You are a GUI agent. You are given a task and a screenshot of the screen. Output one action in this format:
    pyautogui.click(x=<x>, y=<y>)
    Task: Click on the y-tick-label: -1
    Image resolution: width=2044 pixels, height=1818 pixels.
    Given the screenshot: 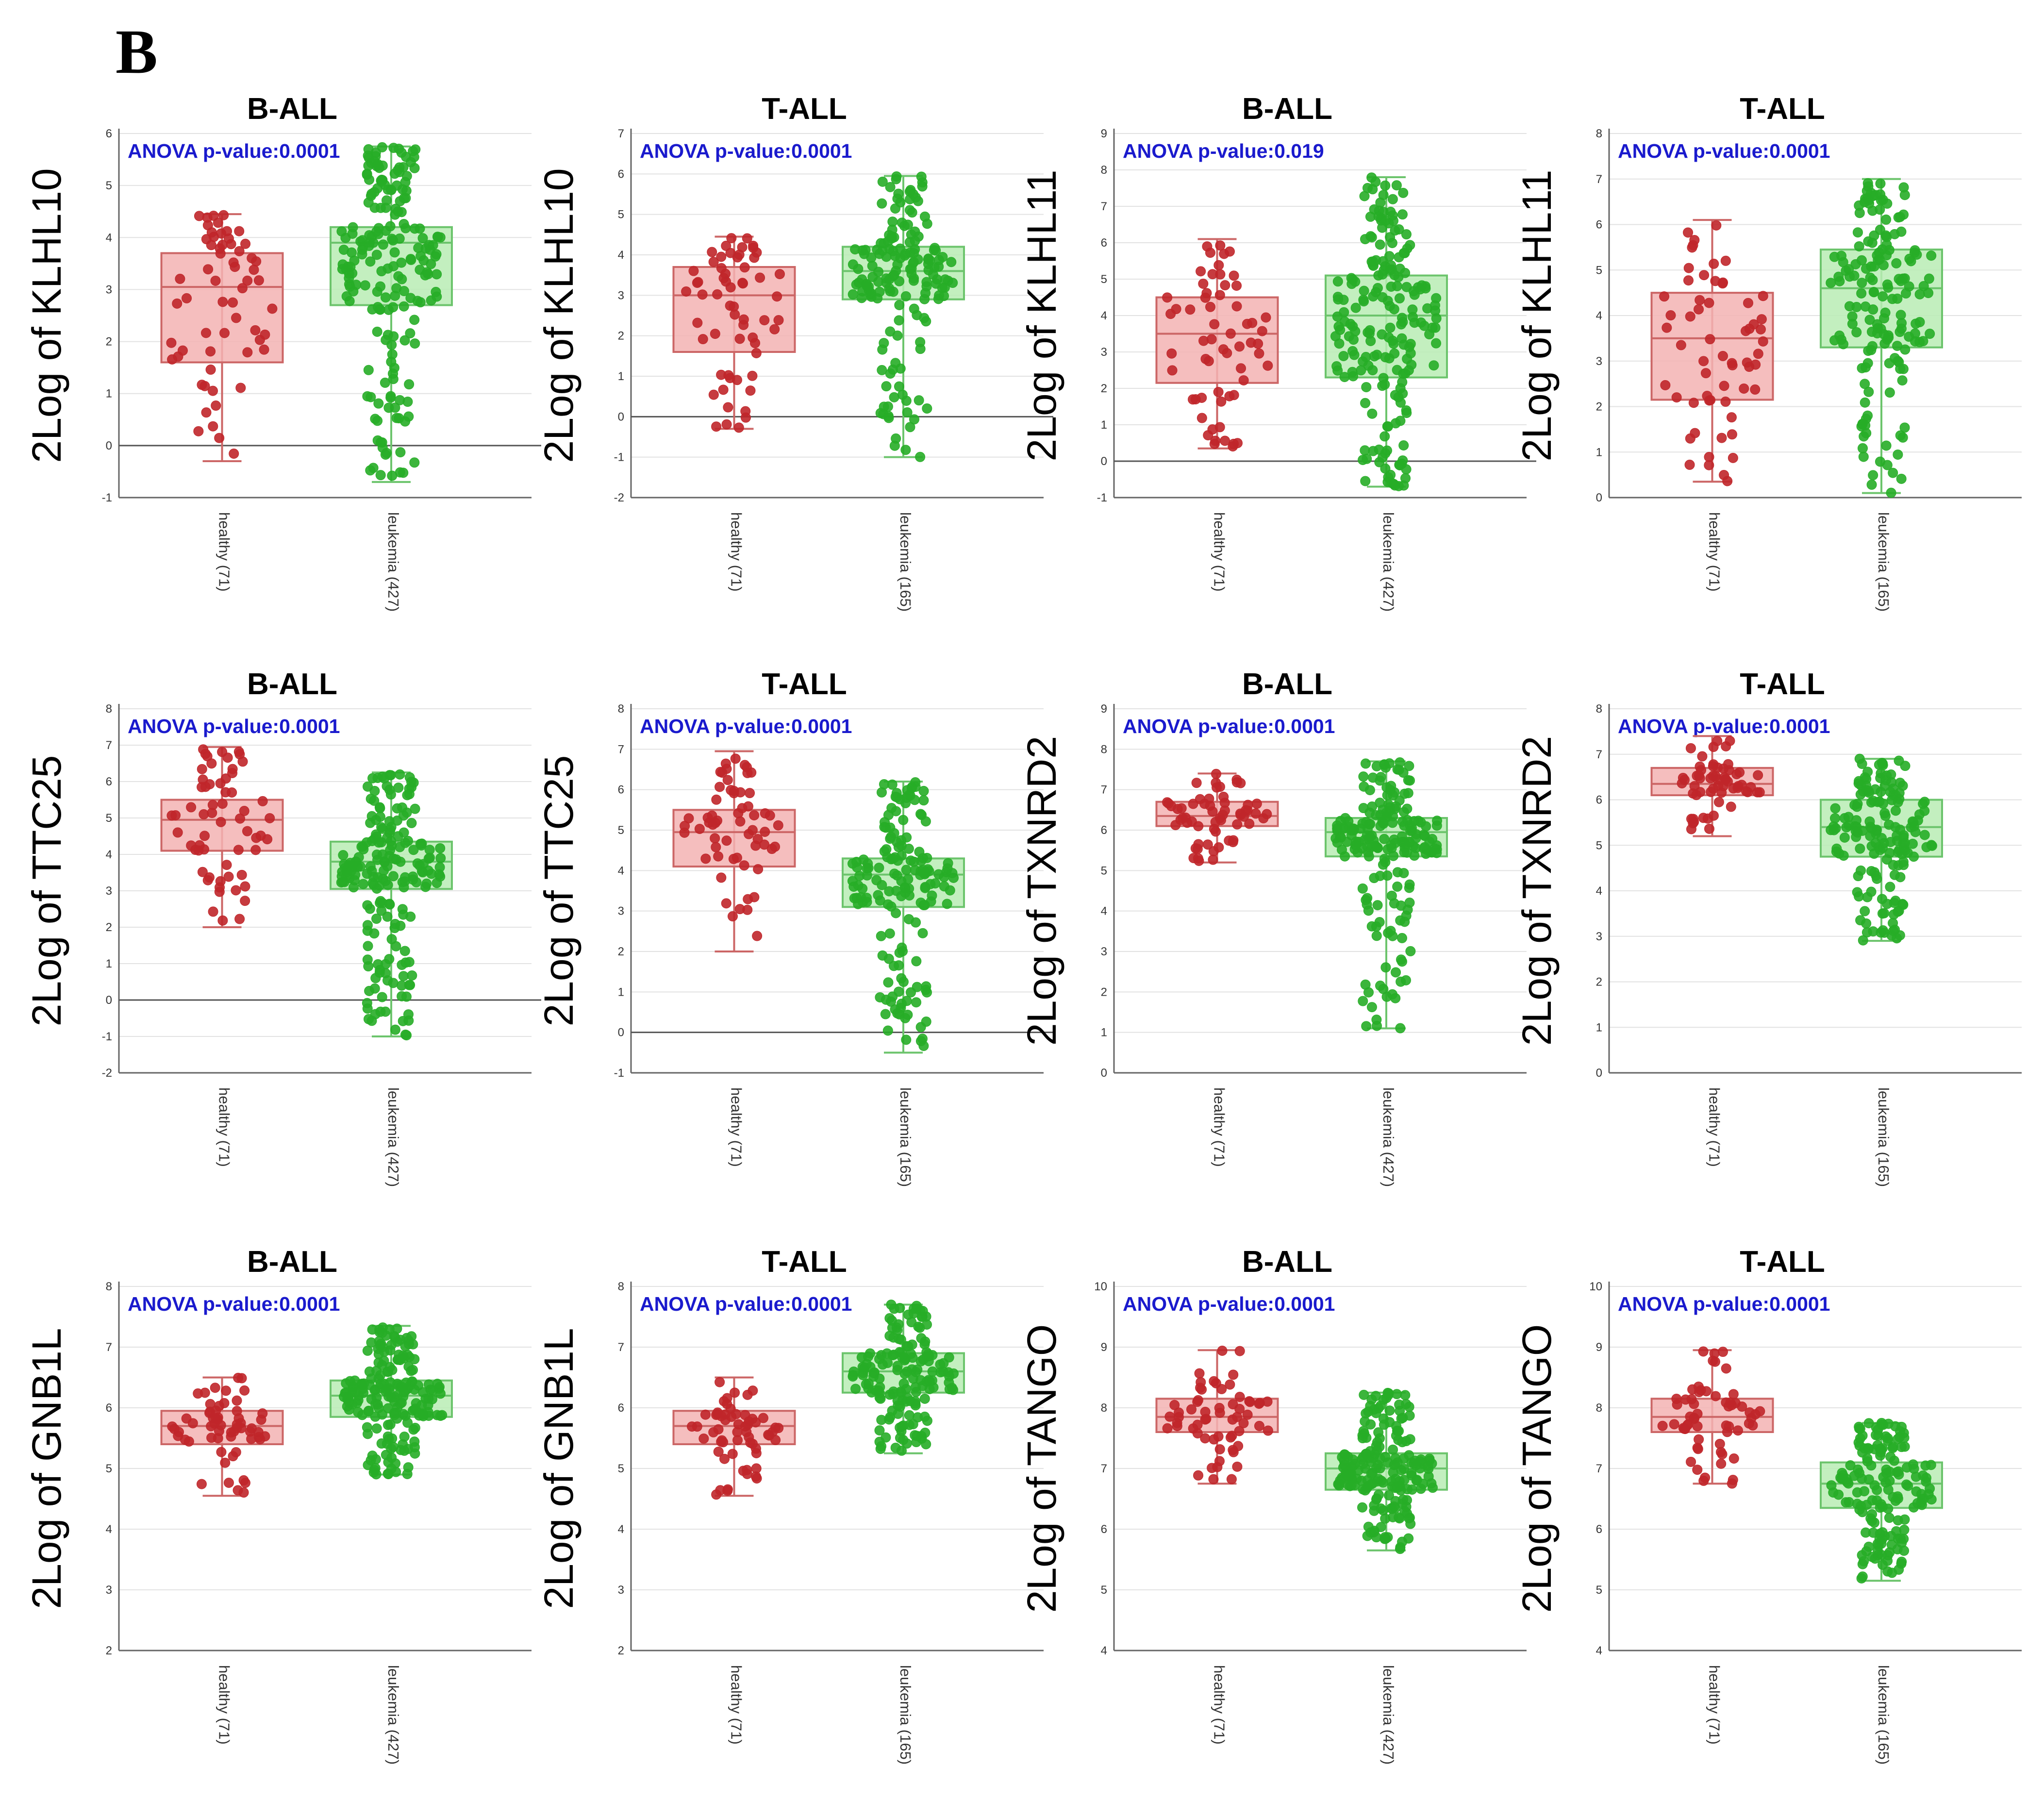 What is the action you would take?
    pyautogui.click(x=619, y=1074)
    